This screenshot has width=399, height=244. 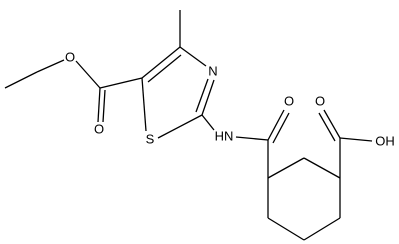 What do you see at coordinates (212, 70) in the screenshot?
I see `atom-label: N` at bounding box center [212, 70].